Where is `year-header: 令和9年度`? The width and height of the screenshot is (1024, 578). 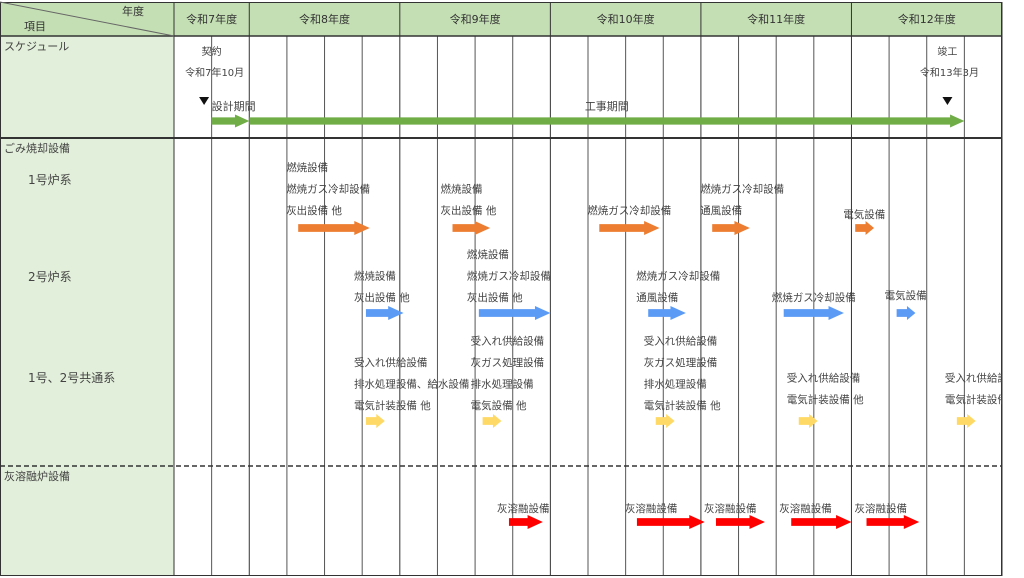
year-header: 令和9年度 is located at coordinates (475, 19).